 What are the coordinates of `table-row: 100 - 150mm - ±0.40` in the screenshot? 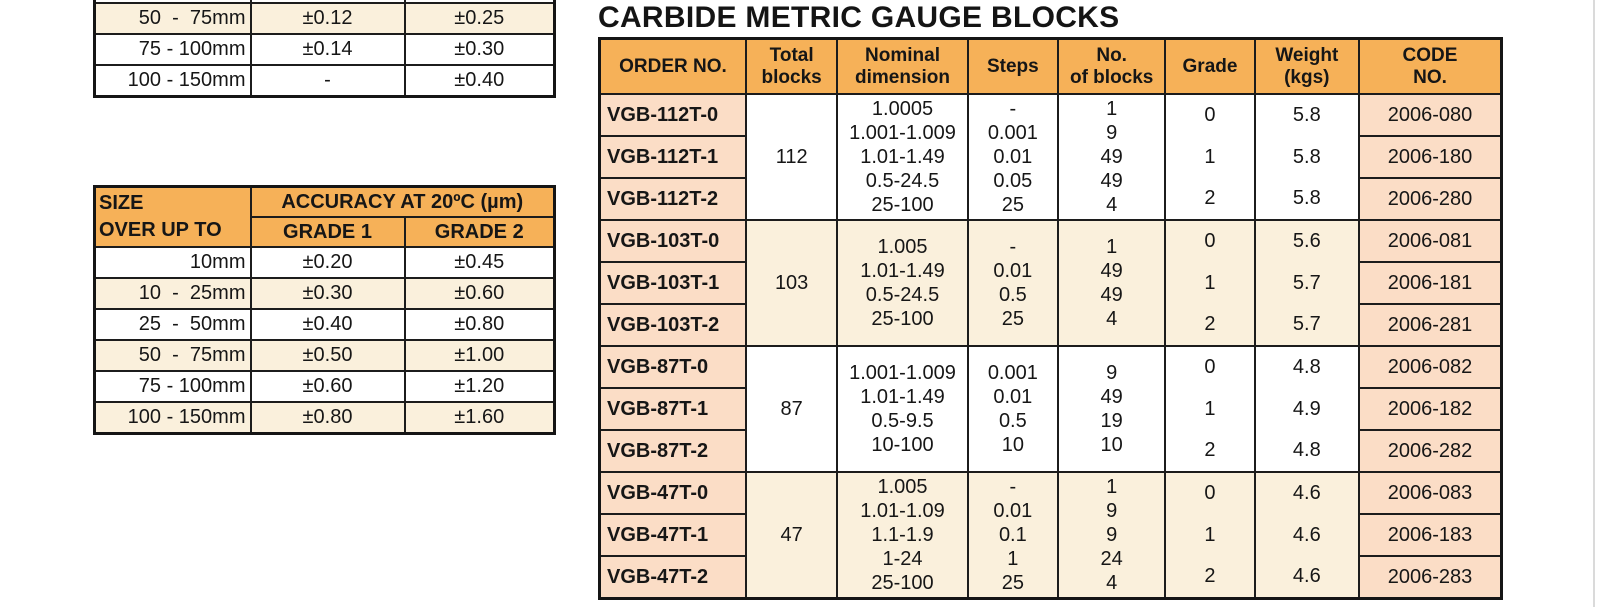 It's located at (324, 81).